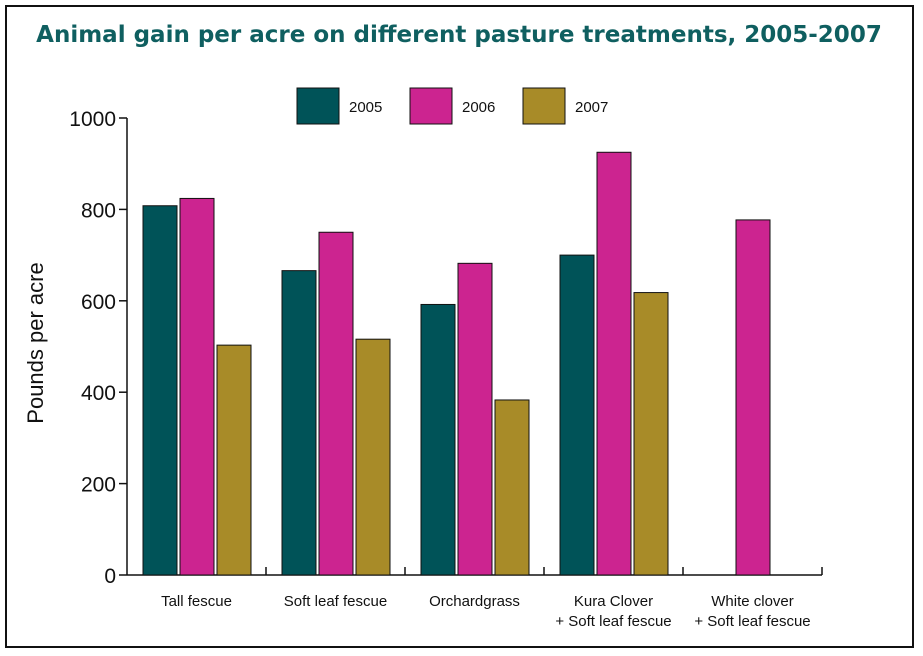 The height and width of the screenshot is (656, 923). Describe the element at coordinates (474, 601) in the screenshot. I see `category-label: Orchardgrass` at that location.